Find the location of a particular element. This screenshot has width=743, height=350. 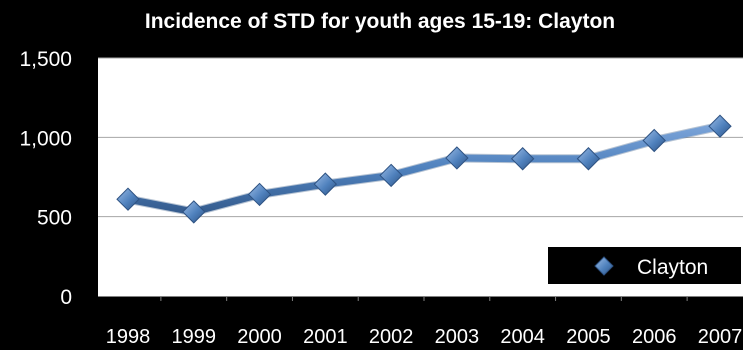

x-axis: 1998 1999 2000 2001 2002 2003 2004 2005 2006 2007 is located at coordinates (420, 322).